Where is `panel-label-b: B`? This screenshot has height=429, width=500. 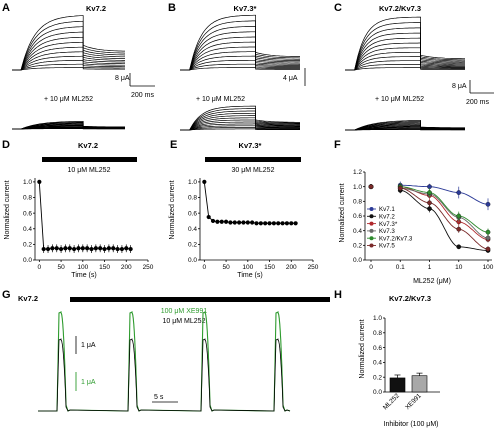
panel-label-b: B is located at coordinates (172, 8).